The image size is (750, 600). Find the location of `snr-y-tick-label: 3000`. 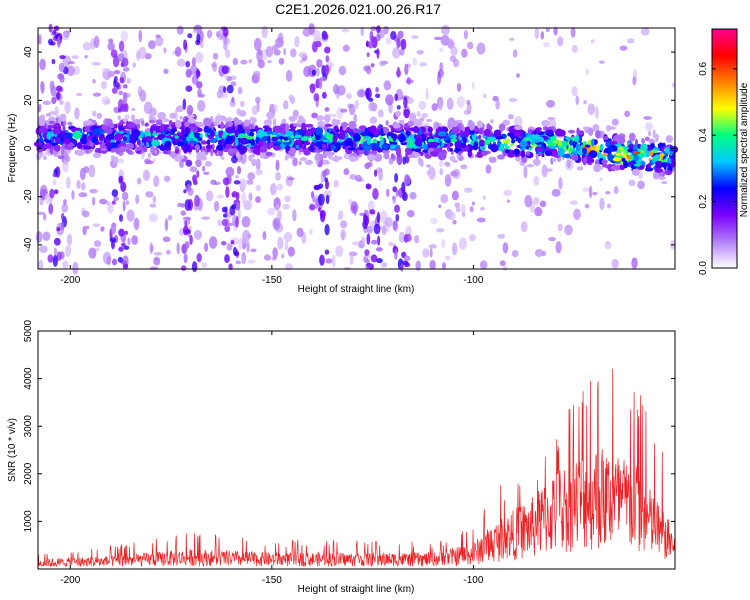

snr-y-tick-label: 3000 is located at coordinates (28, 426).